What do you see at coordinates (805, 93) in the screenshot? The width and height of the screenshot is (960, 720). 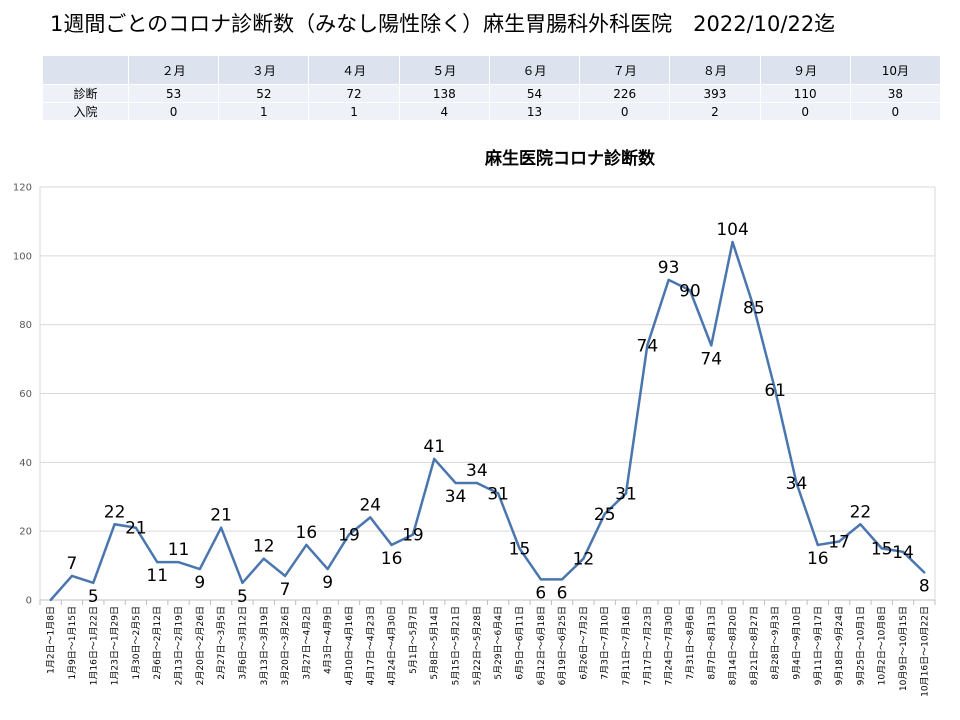 I see `table-cell: 110` at bounding box center [805, 93].